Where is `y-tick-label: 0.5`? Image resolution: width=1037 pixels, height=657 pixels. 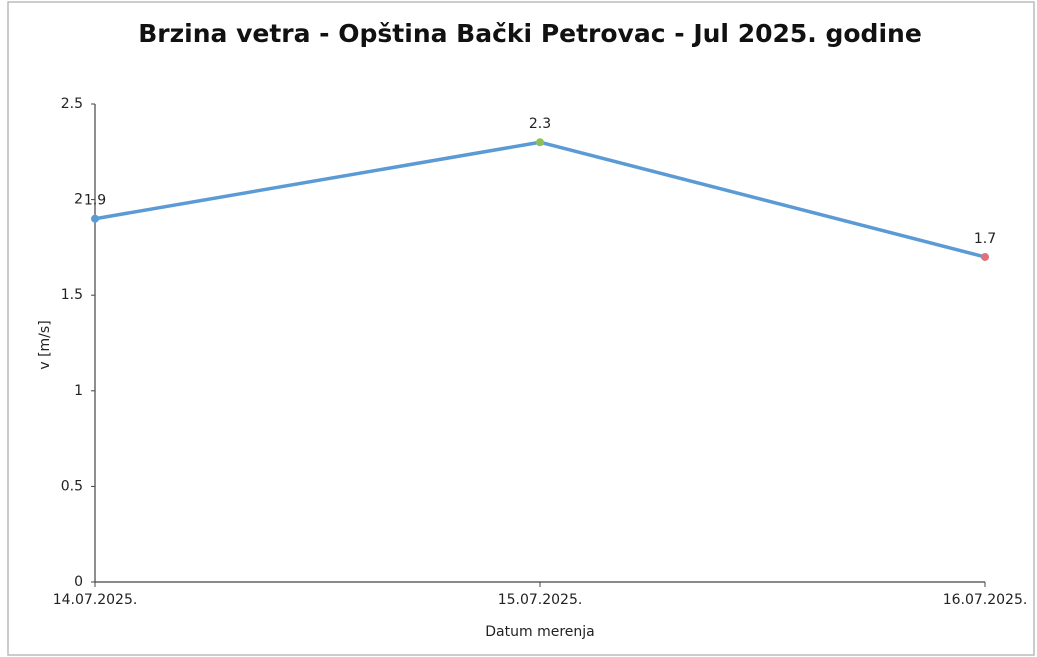 y-tick-label: 0.5 is located at coordinates (72, 486).